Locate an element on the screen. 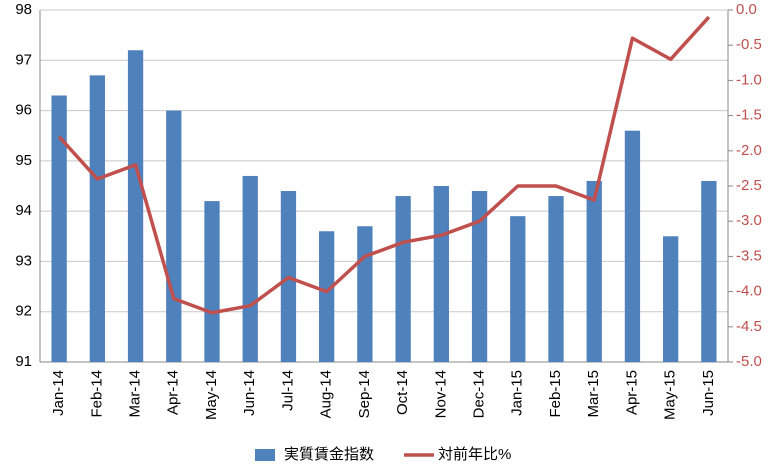 The height and width of the screenshot is (471, 773). y2-tick-label: -3.0 is located at coordinates (749, 220).